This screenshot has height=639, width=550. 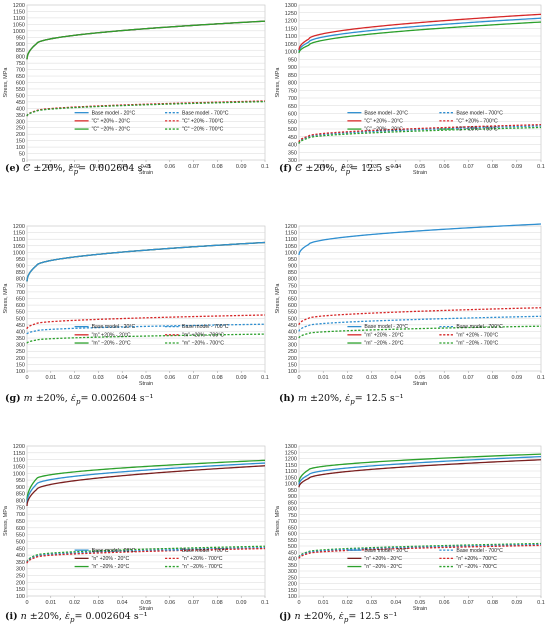 What do you see at coordinates (341, 616) in the screenshot?
I see `caption-rate-symbol: ε̇` at bounding box center [341, 616].